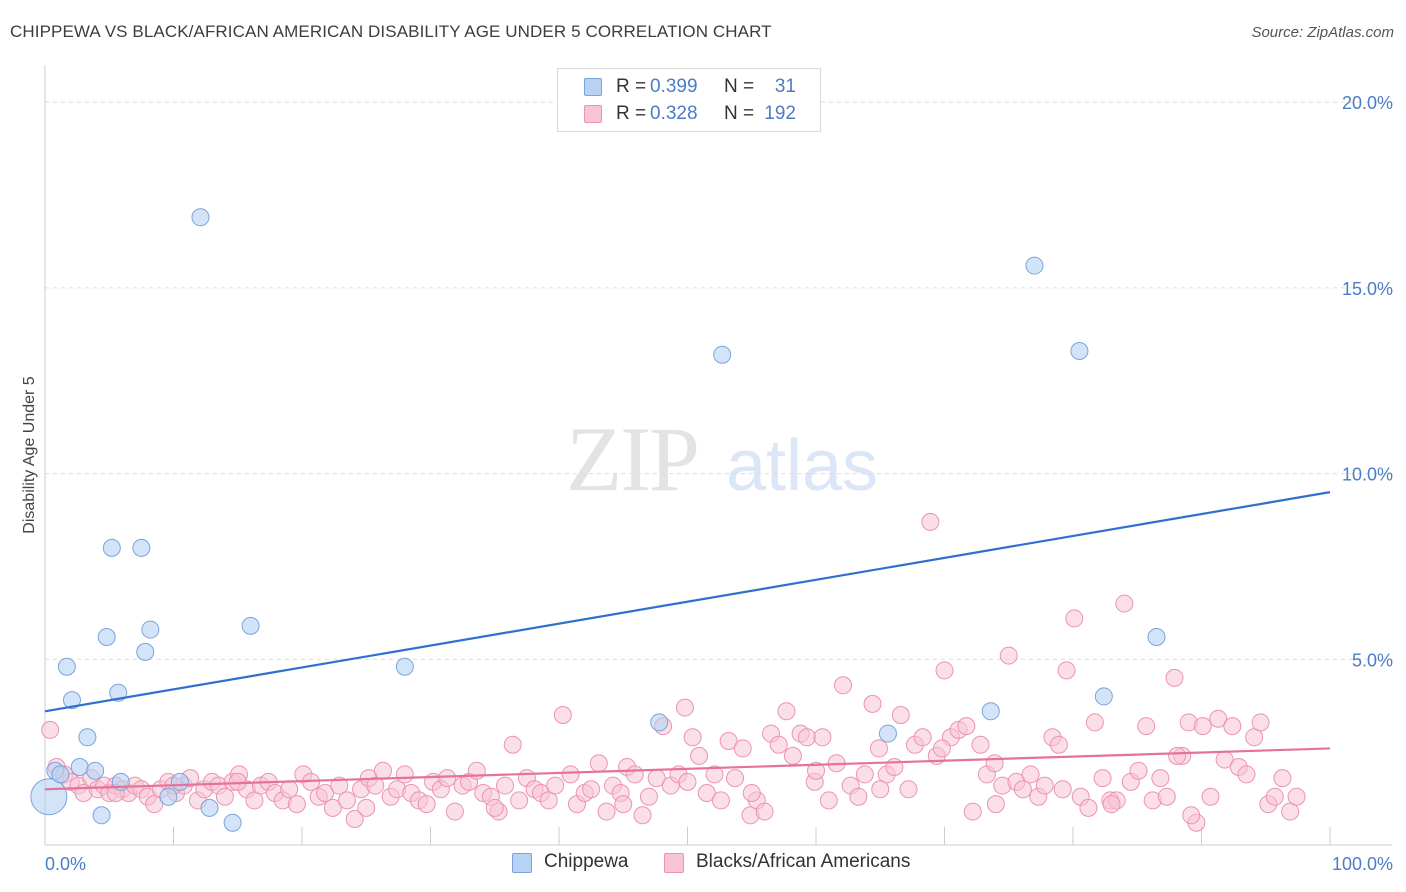  Describe the element at coordinates (1372, 660) in the screenshot. I see `y-tick-label: 5.0%` at that location.